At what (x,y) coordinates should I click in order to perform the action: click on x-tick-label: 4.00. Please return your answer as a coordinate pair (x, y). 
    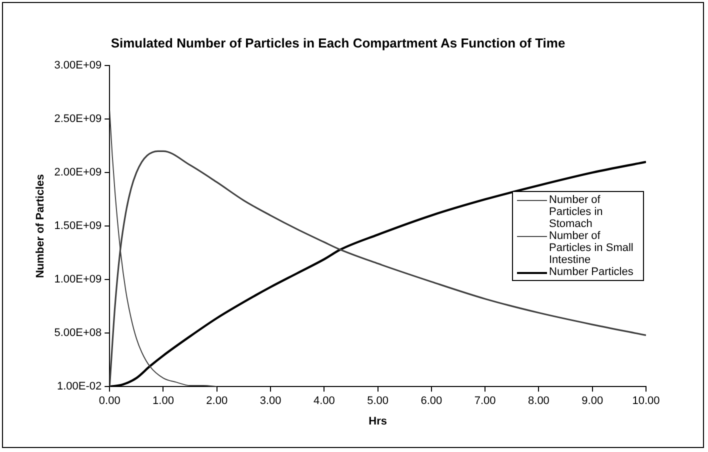
    Looking at the image, I should click on (324, 401).